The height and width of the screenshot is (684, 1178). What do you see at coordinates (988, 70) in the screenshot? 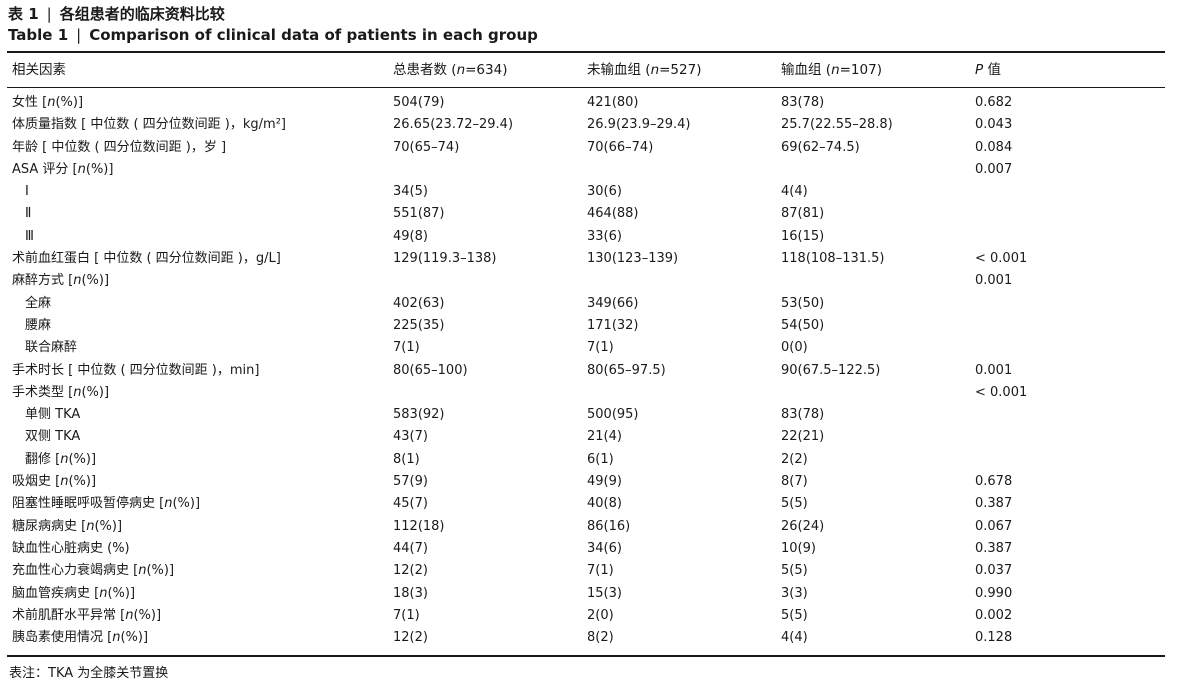
I see `header-cell-p-value: P 值` at bounding box center [988, 70].